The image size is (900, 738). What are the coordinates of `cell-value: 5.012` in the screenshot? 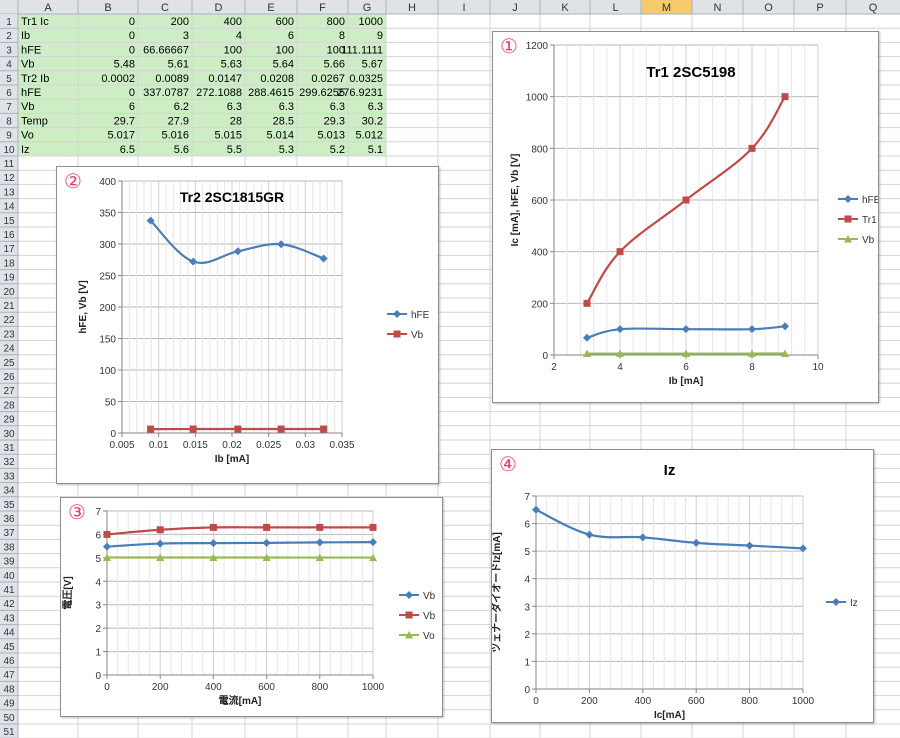 It's located at (369, 136).